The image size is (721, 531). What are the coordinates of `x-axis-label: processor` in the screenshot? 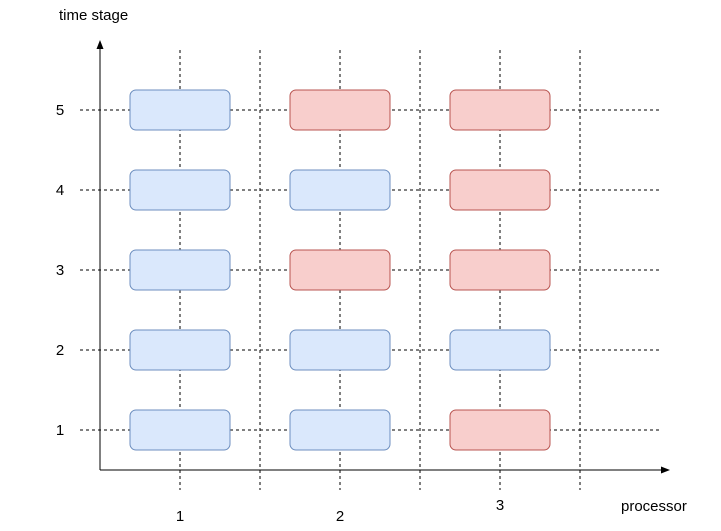 It's located at (654, 506).